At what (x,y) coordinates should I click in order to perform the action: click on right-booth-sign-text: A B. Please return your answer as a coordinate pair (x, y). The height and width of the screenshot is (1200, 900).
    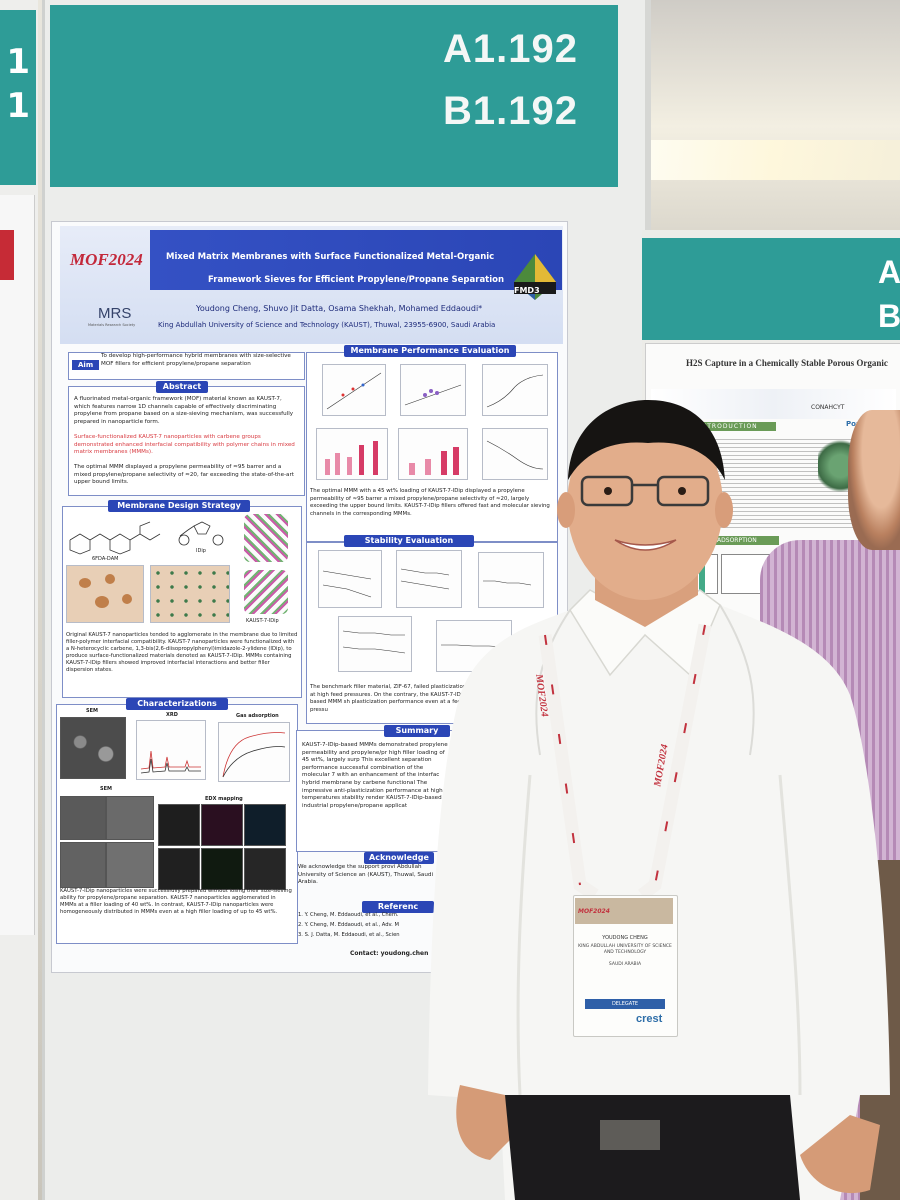
    Looking at the image, I should click on (889, 294).